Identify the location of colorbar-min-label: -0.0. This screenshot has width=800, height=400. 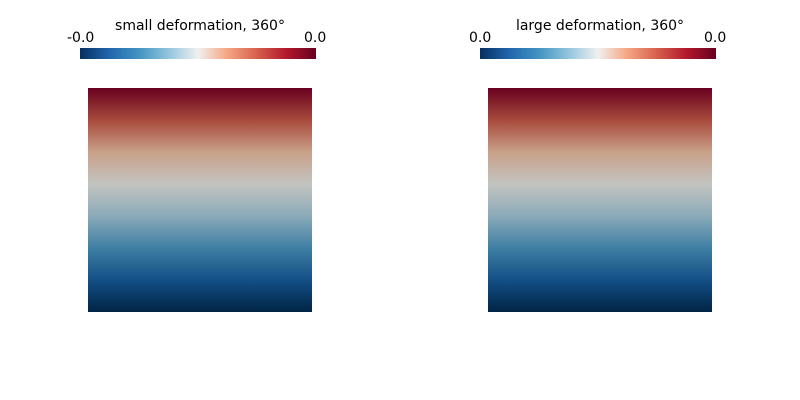
(81, 38).